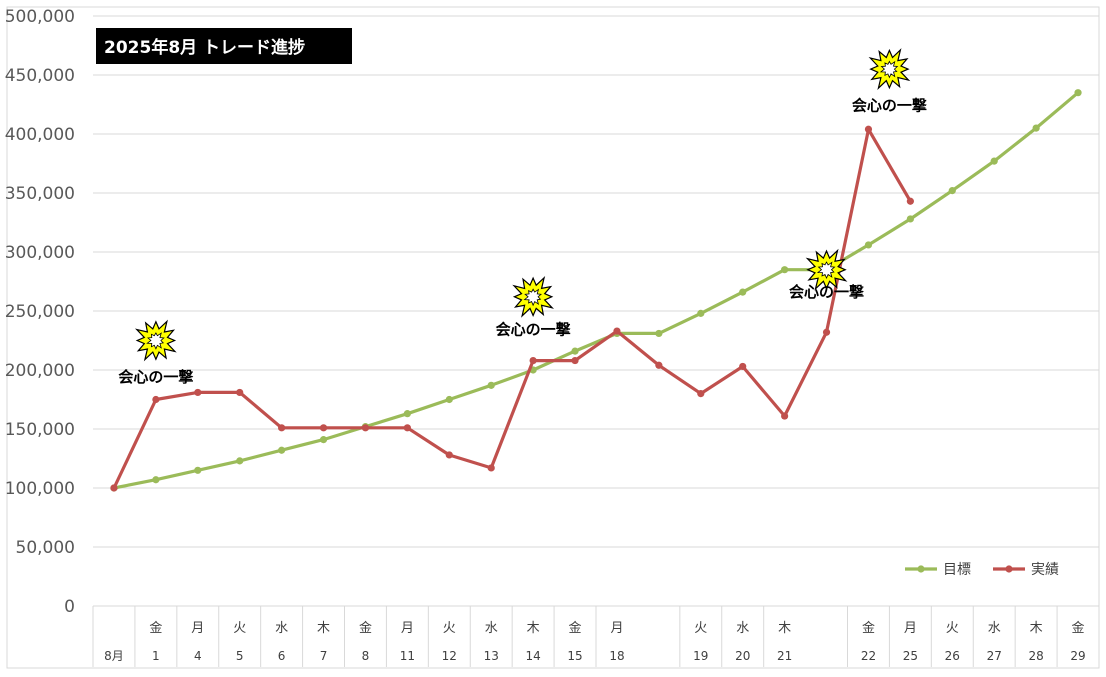 The width and height of the screenshot is (1106, 677). What do you see at coordinates (532, 656) in the screenshot?
I see `x-day-label: 14` at bounding box center [532, 656].